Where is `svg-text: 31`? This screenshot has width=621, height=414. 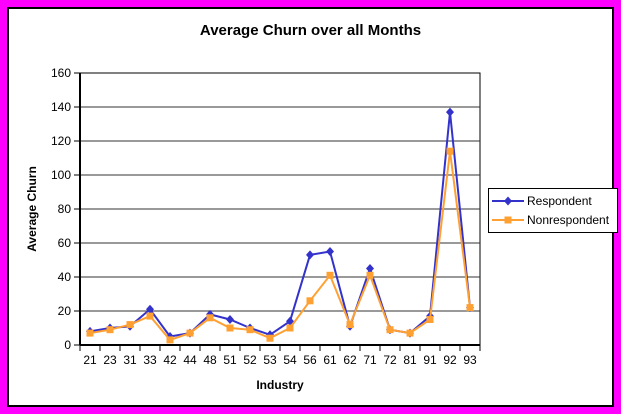
svg-text: 31 is located at coordinates (130, 360).